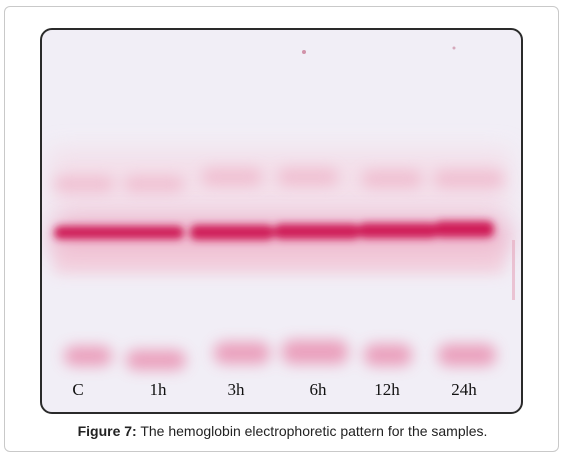  Describe the element at coordinates (158, 389) in the screenshot. I see `lane-label-1h: 1h` at that location.